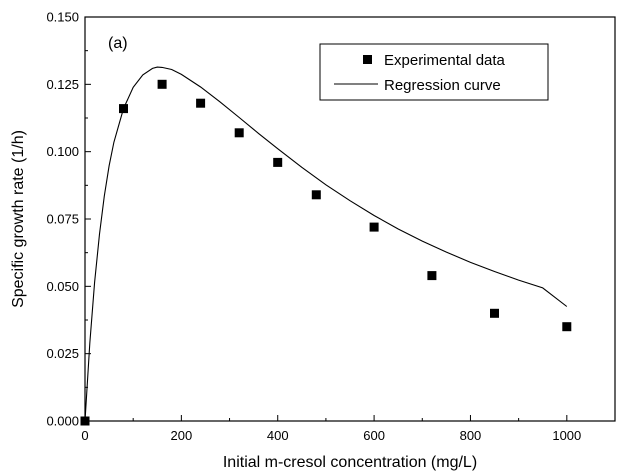  What do you see at coordinates (278, 435) in the screenshot?
I see `x-tick-label: 400` at bounding box center [278, 435].